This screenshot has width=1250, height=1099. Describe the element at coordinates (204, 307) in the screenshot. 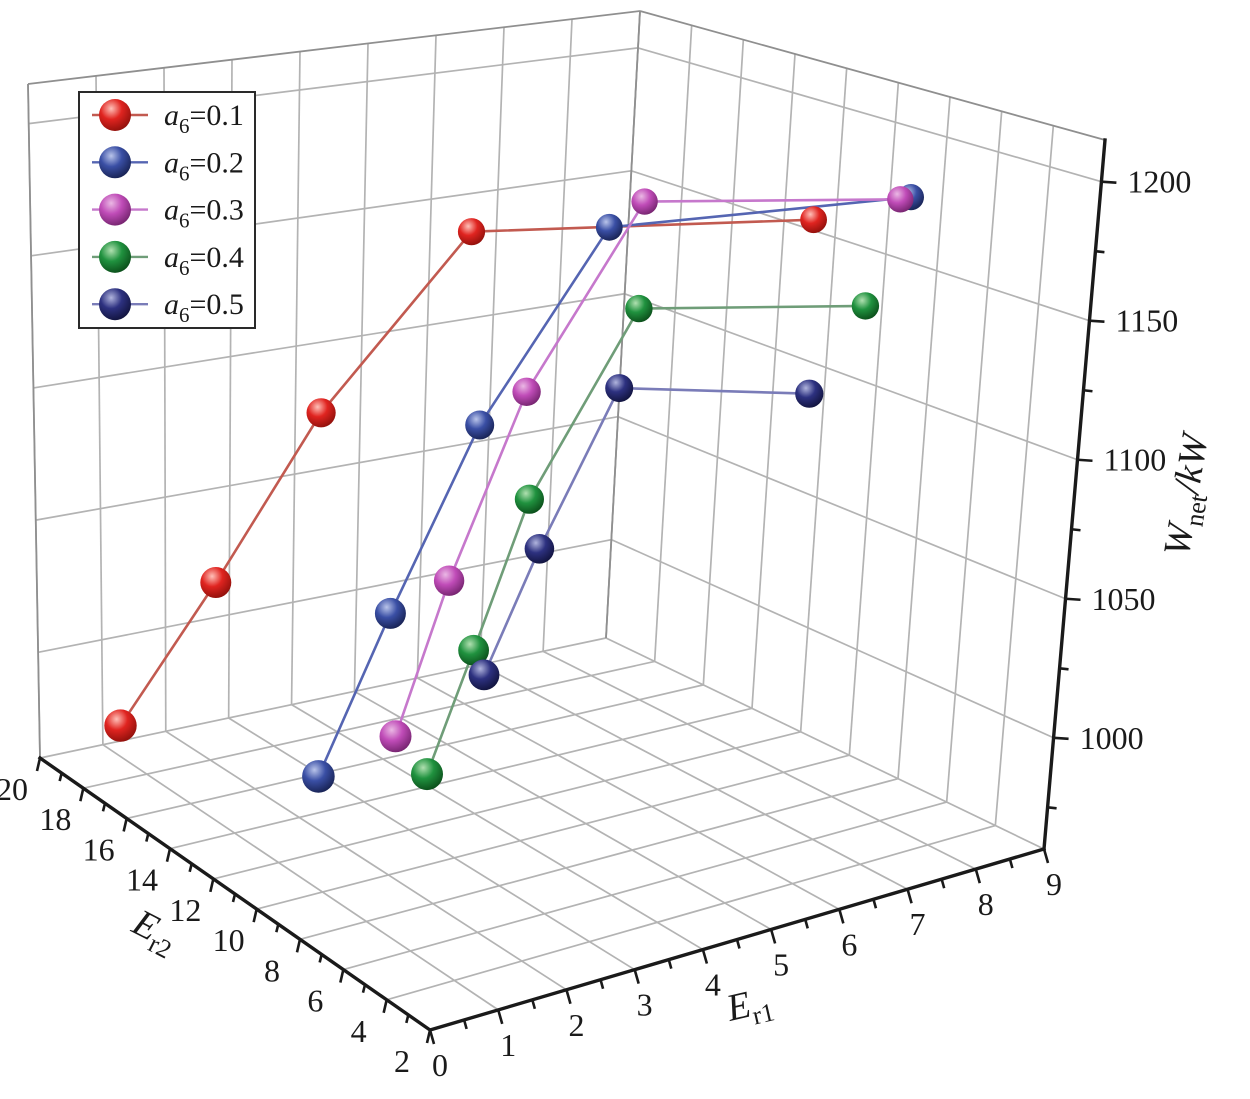

I see `legend-label: a6=0.5` at that location.